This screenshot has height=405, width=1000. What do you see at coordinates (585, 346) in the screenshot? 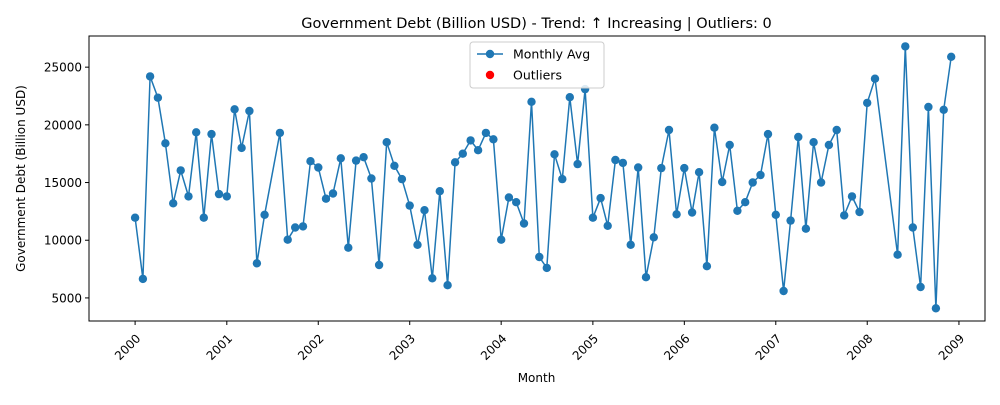
I see `x-tick-label: 2005` at bounding box center [585, 346].